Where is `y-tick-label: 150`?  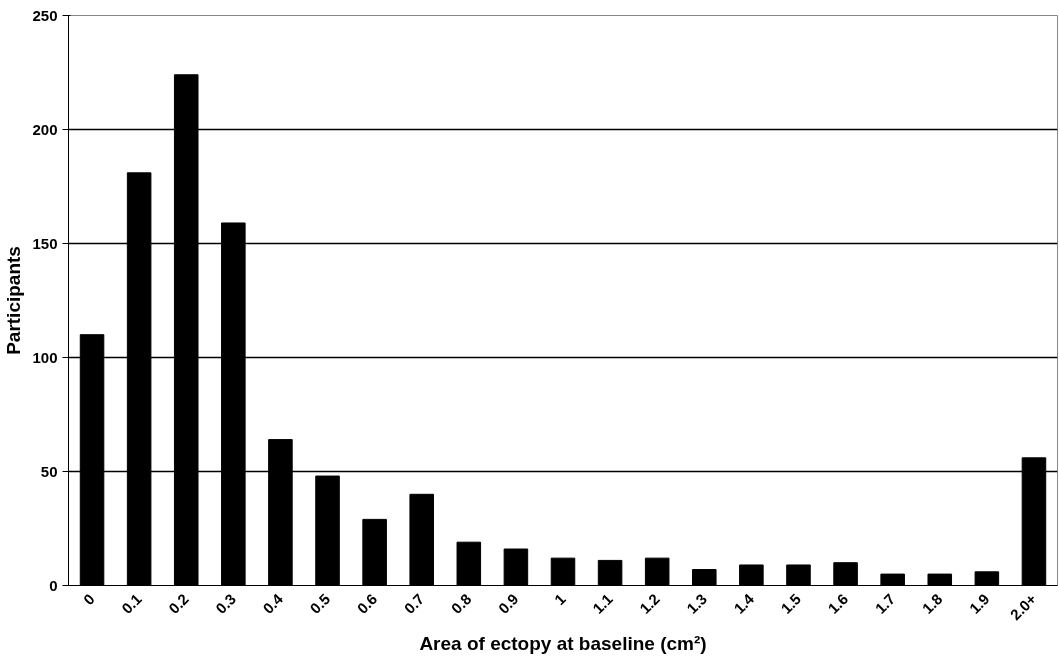
y-tick-label: 150 is located at coordinates (45, 243).